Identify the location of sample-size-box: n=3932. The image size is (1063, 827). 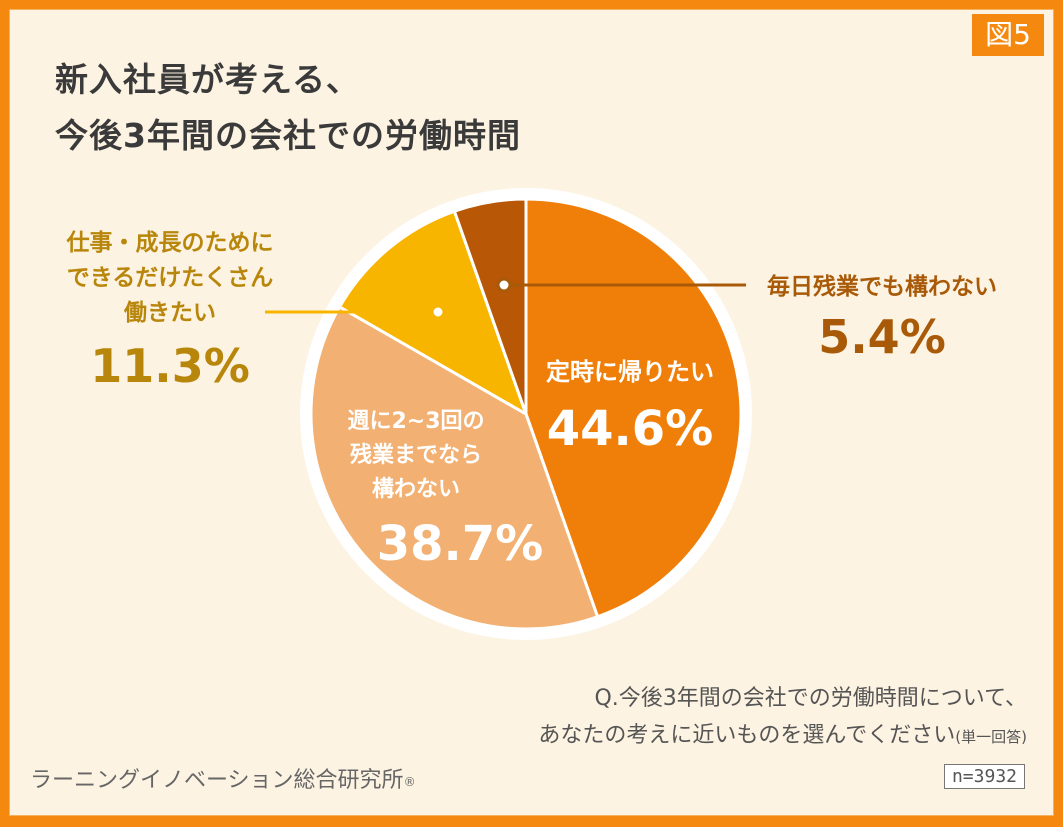
(984, 776).